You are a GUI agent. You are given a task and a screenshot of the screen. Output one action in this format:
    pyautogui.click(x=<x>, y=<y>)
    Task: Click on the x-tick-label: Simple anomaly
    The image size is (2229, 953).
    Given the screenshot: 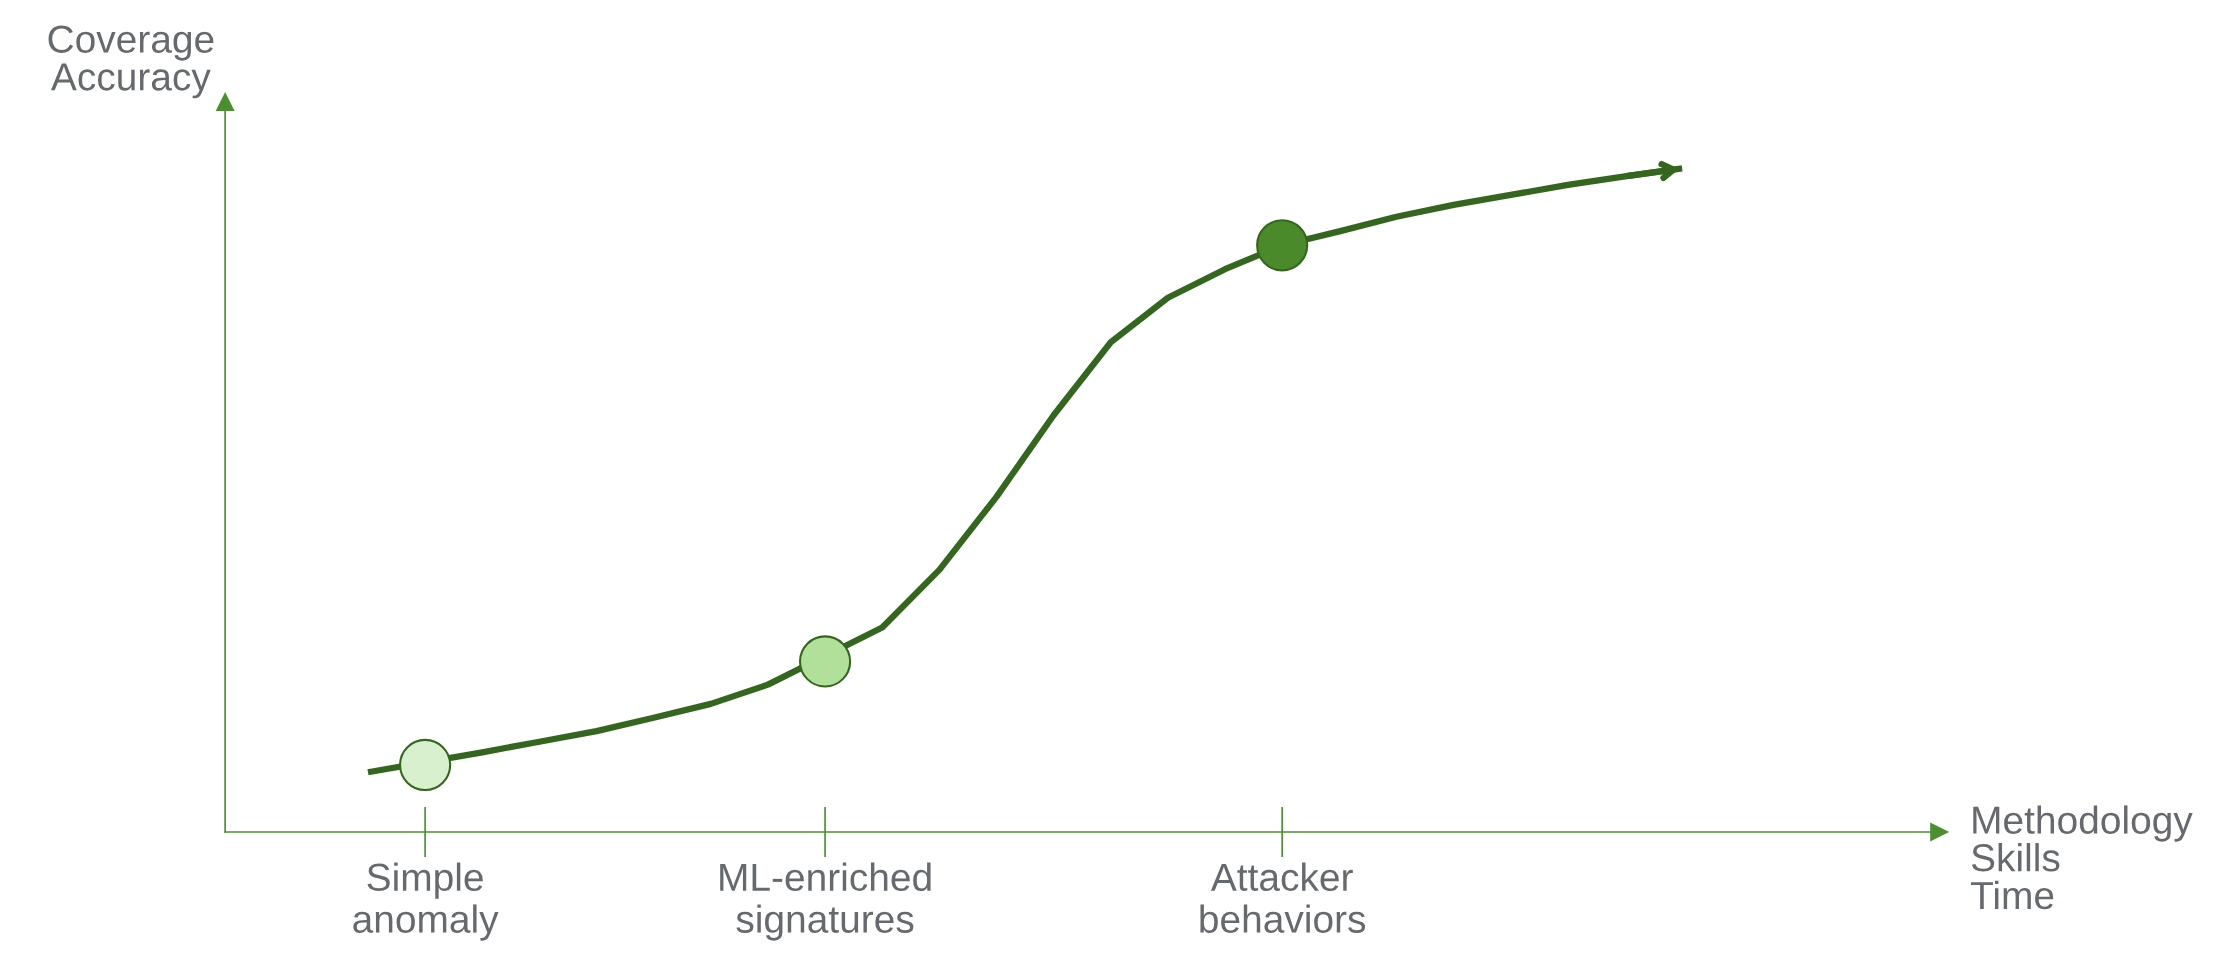 What is the action you would take?
    pyautogui.click(x=426, y=901)
    